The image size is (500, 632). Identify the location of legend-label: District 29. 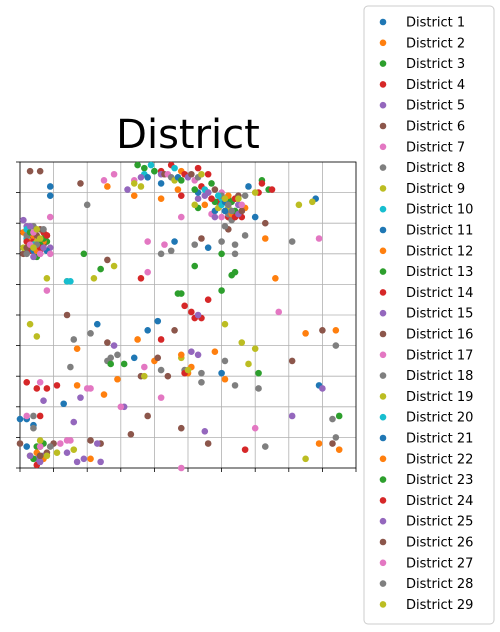
(439, 605).